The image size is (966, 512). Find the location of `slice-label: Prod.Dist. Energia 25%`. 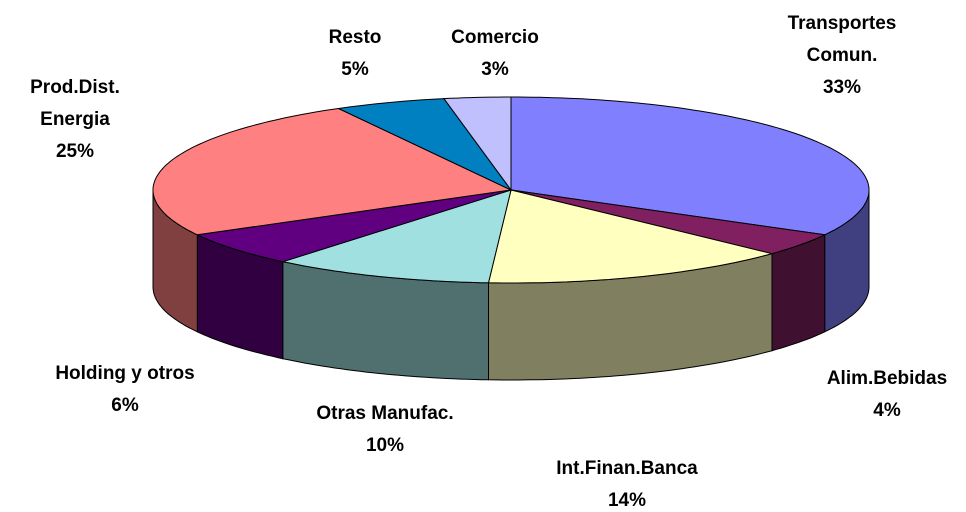

slice-label: Prod.Dist. Energia 25% is located at coordinates (75, 120).